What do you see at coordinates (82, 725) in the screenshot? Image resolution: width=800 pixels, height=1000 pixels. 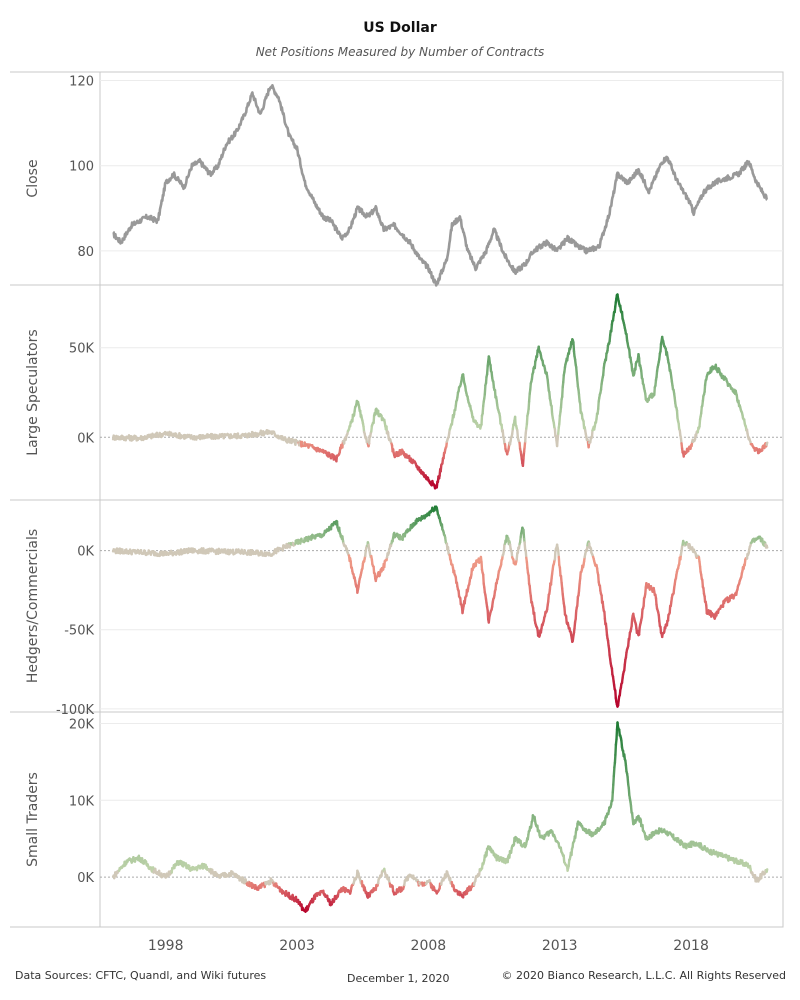 I see `y-tick-label: 20K` at bounding box center [82, 725].